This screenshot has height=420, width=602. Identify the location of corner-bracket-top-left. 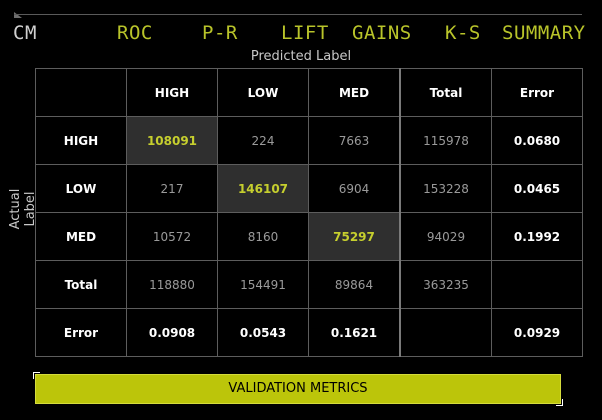
(36, 375).